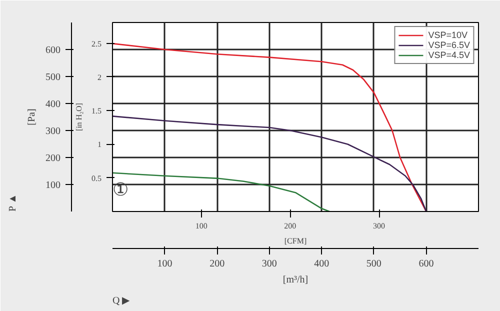 This screenshot has height=311, width=500. Describe the element at coordinates (100, 77) in the screenshot. I see `y2-tick-label: 2` at that location.